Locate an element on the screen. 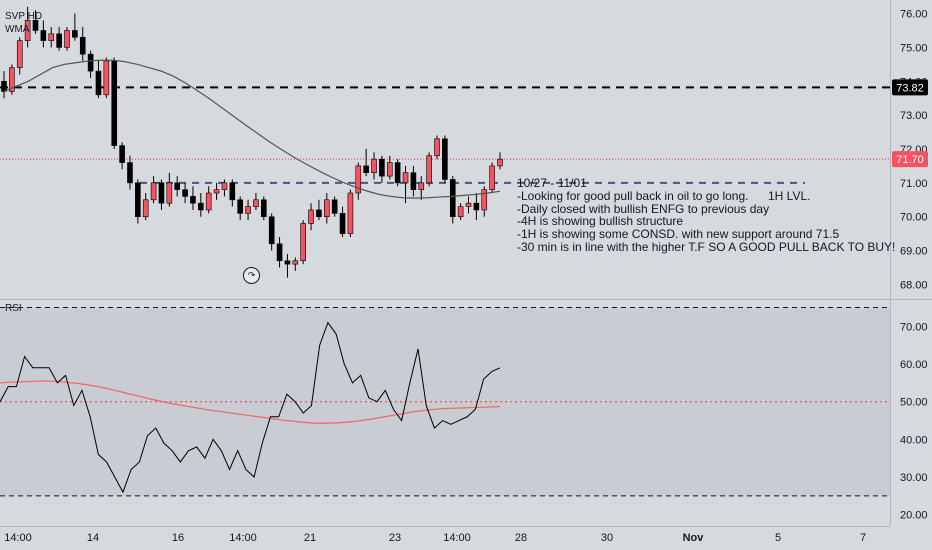 The height and width of the screenshot is (550, 932). last-price-label: 71.70 is located at coordinates (910, 160).